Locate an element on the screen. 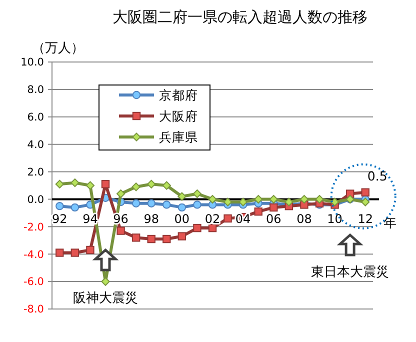 This screenshot has height=342, width=416. x-tick-label: 10 is located at coordinates (334, 219).